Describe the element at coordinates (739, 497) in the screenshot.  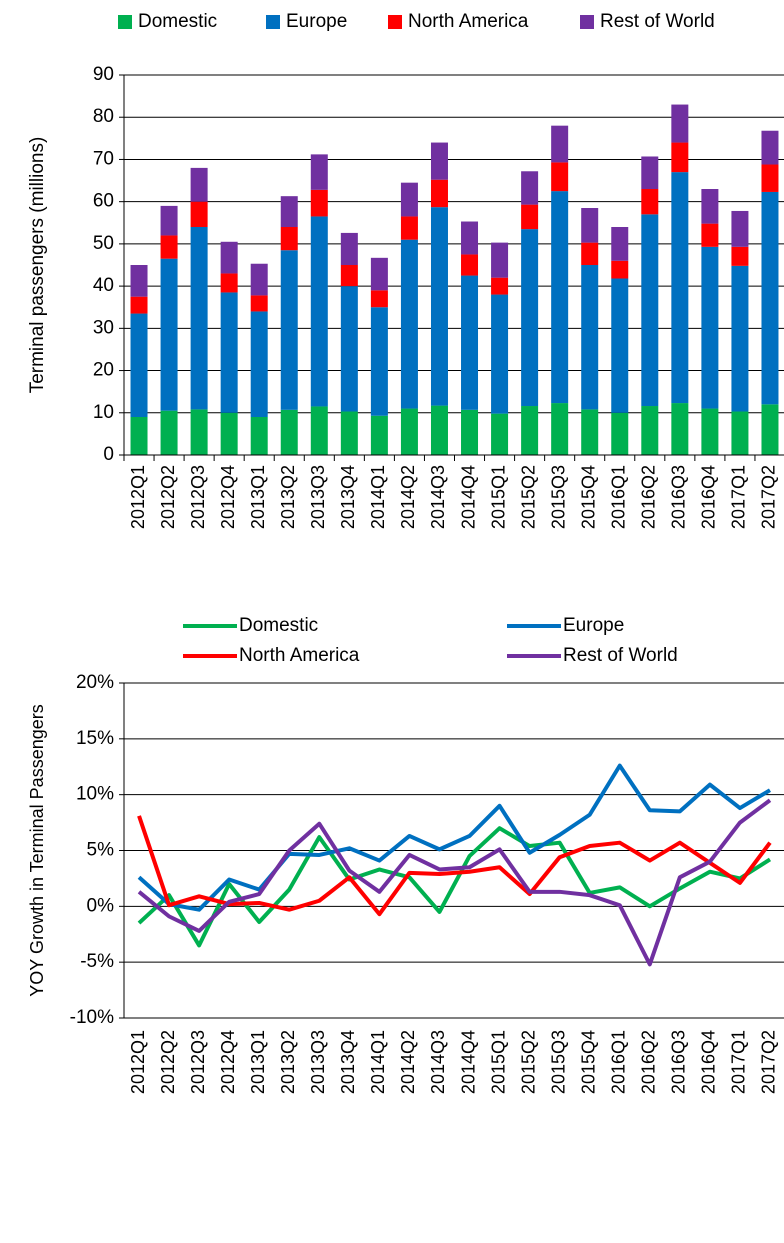
I see `x-tick-label: 2017Q1` at that location.